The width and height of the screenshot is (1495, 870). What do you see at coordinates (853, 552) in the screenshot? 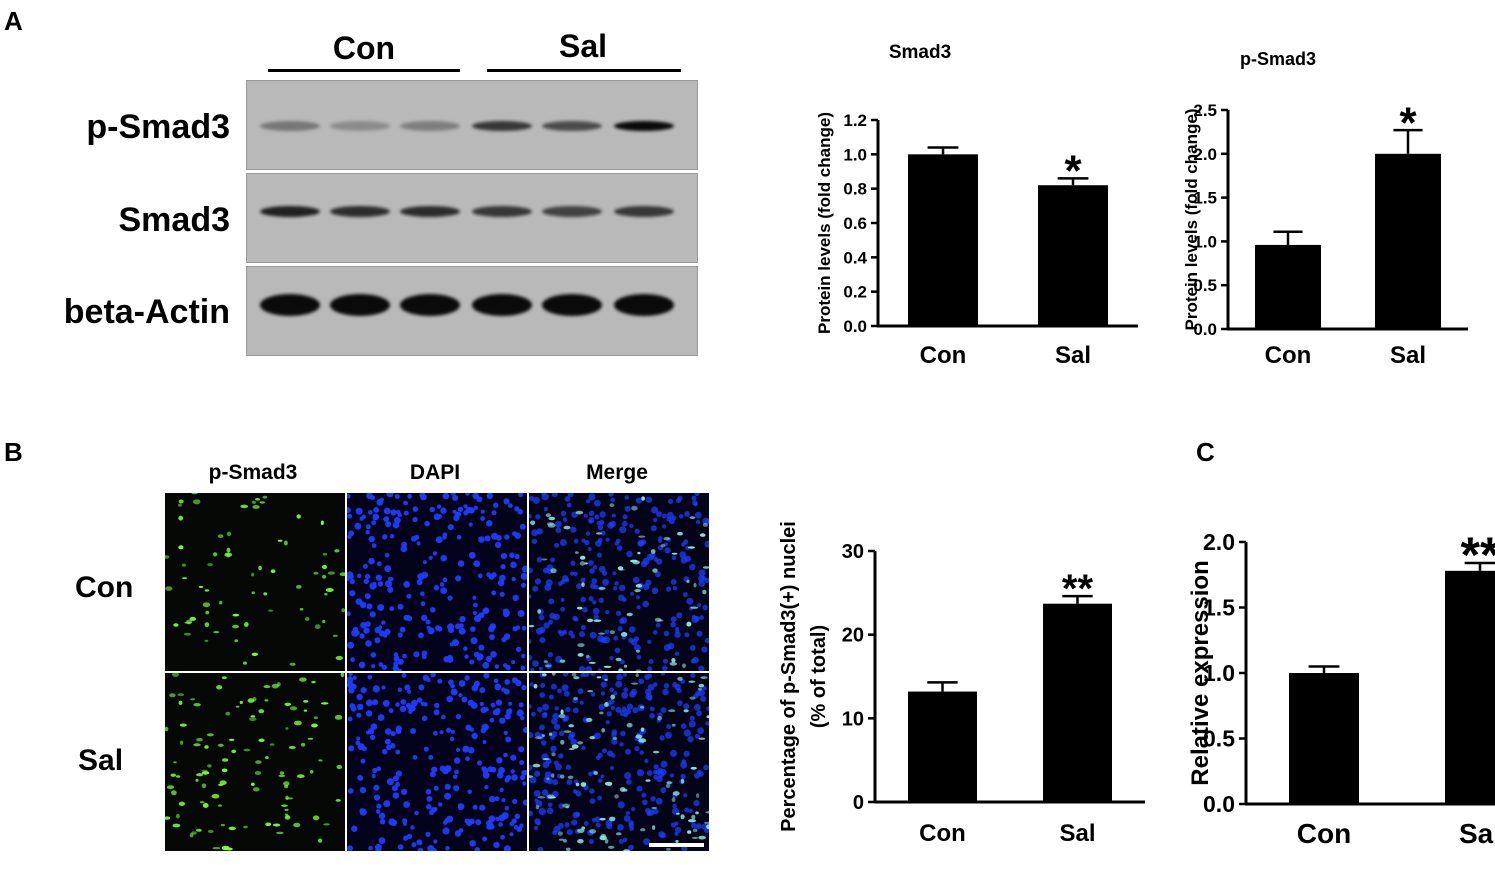
I see `y-tick-label: 30` at bounding box center [853, 552].